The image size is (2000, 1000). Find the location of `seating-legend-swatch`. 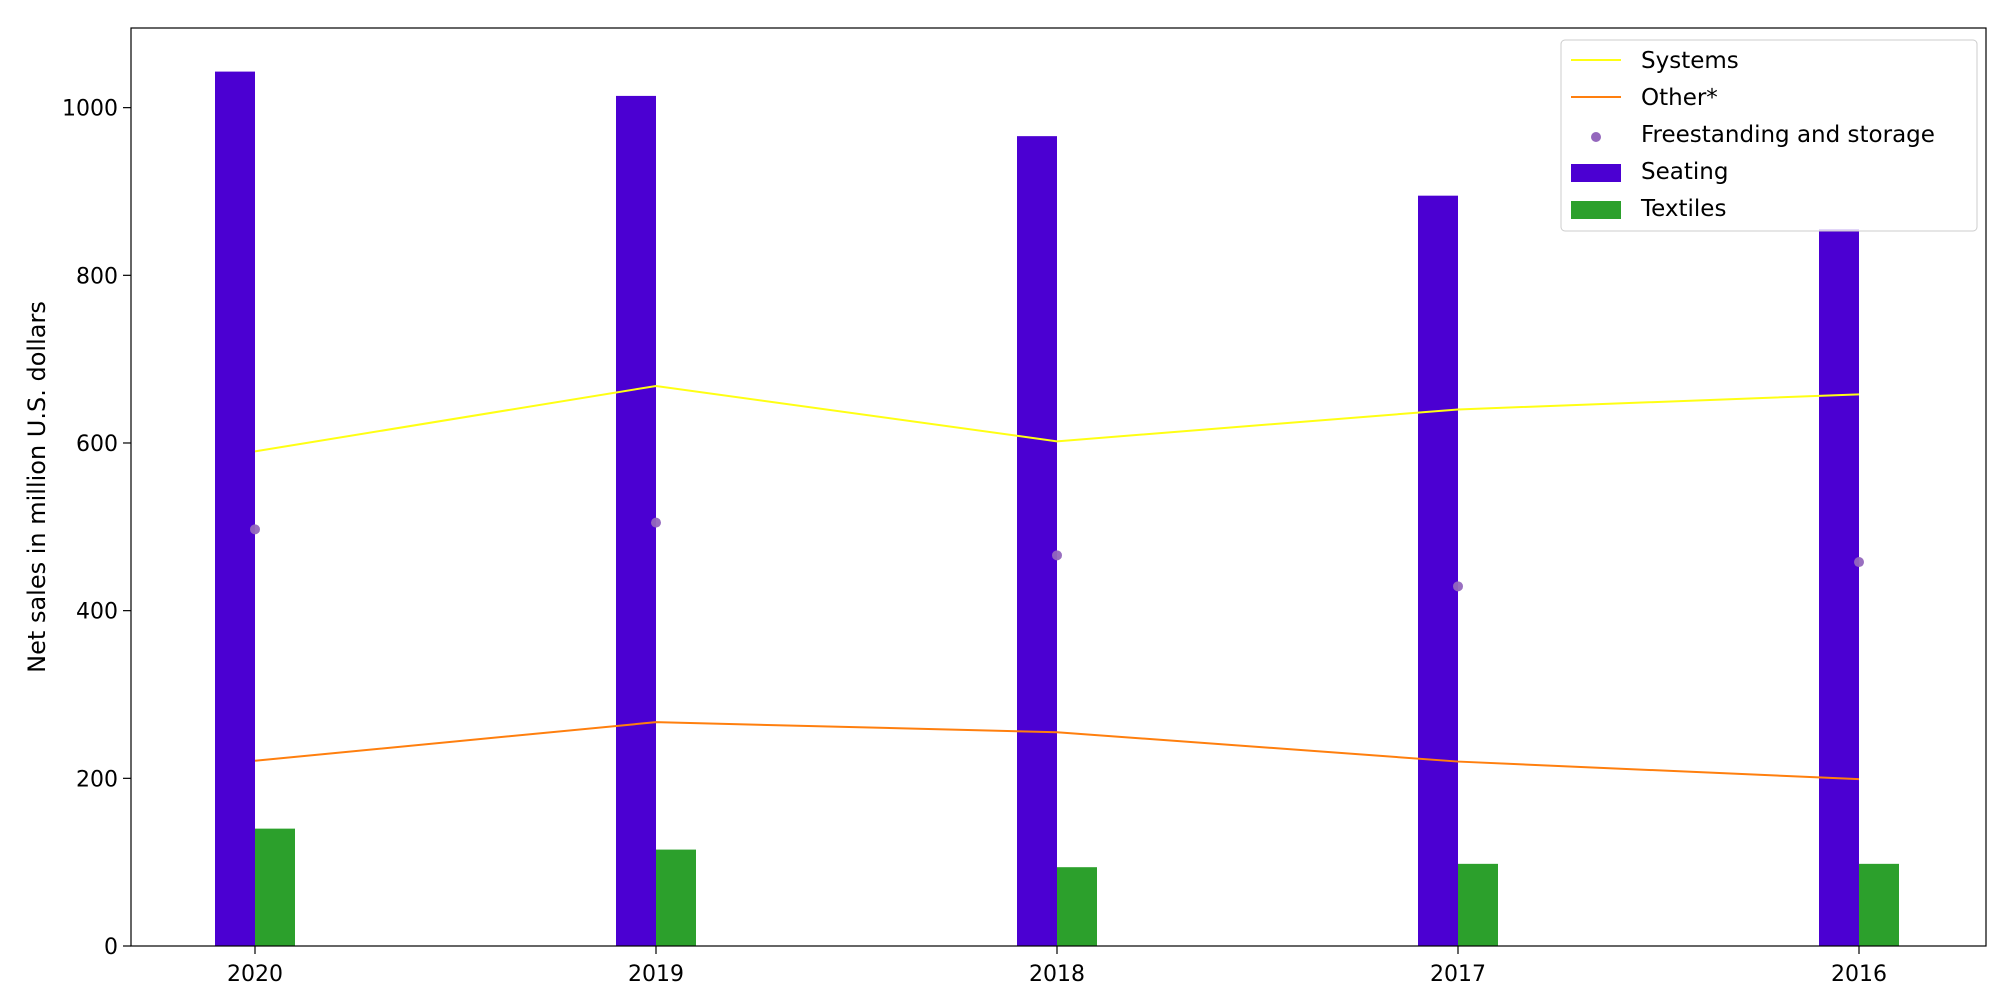

seating-legend-swatch is located at coordinates (1596, 173).